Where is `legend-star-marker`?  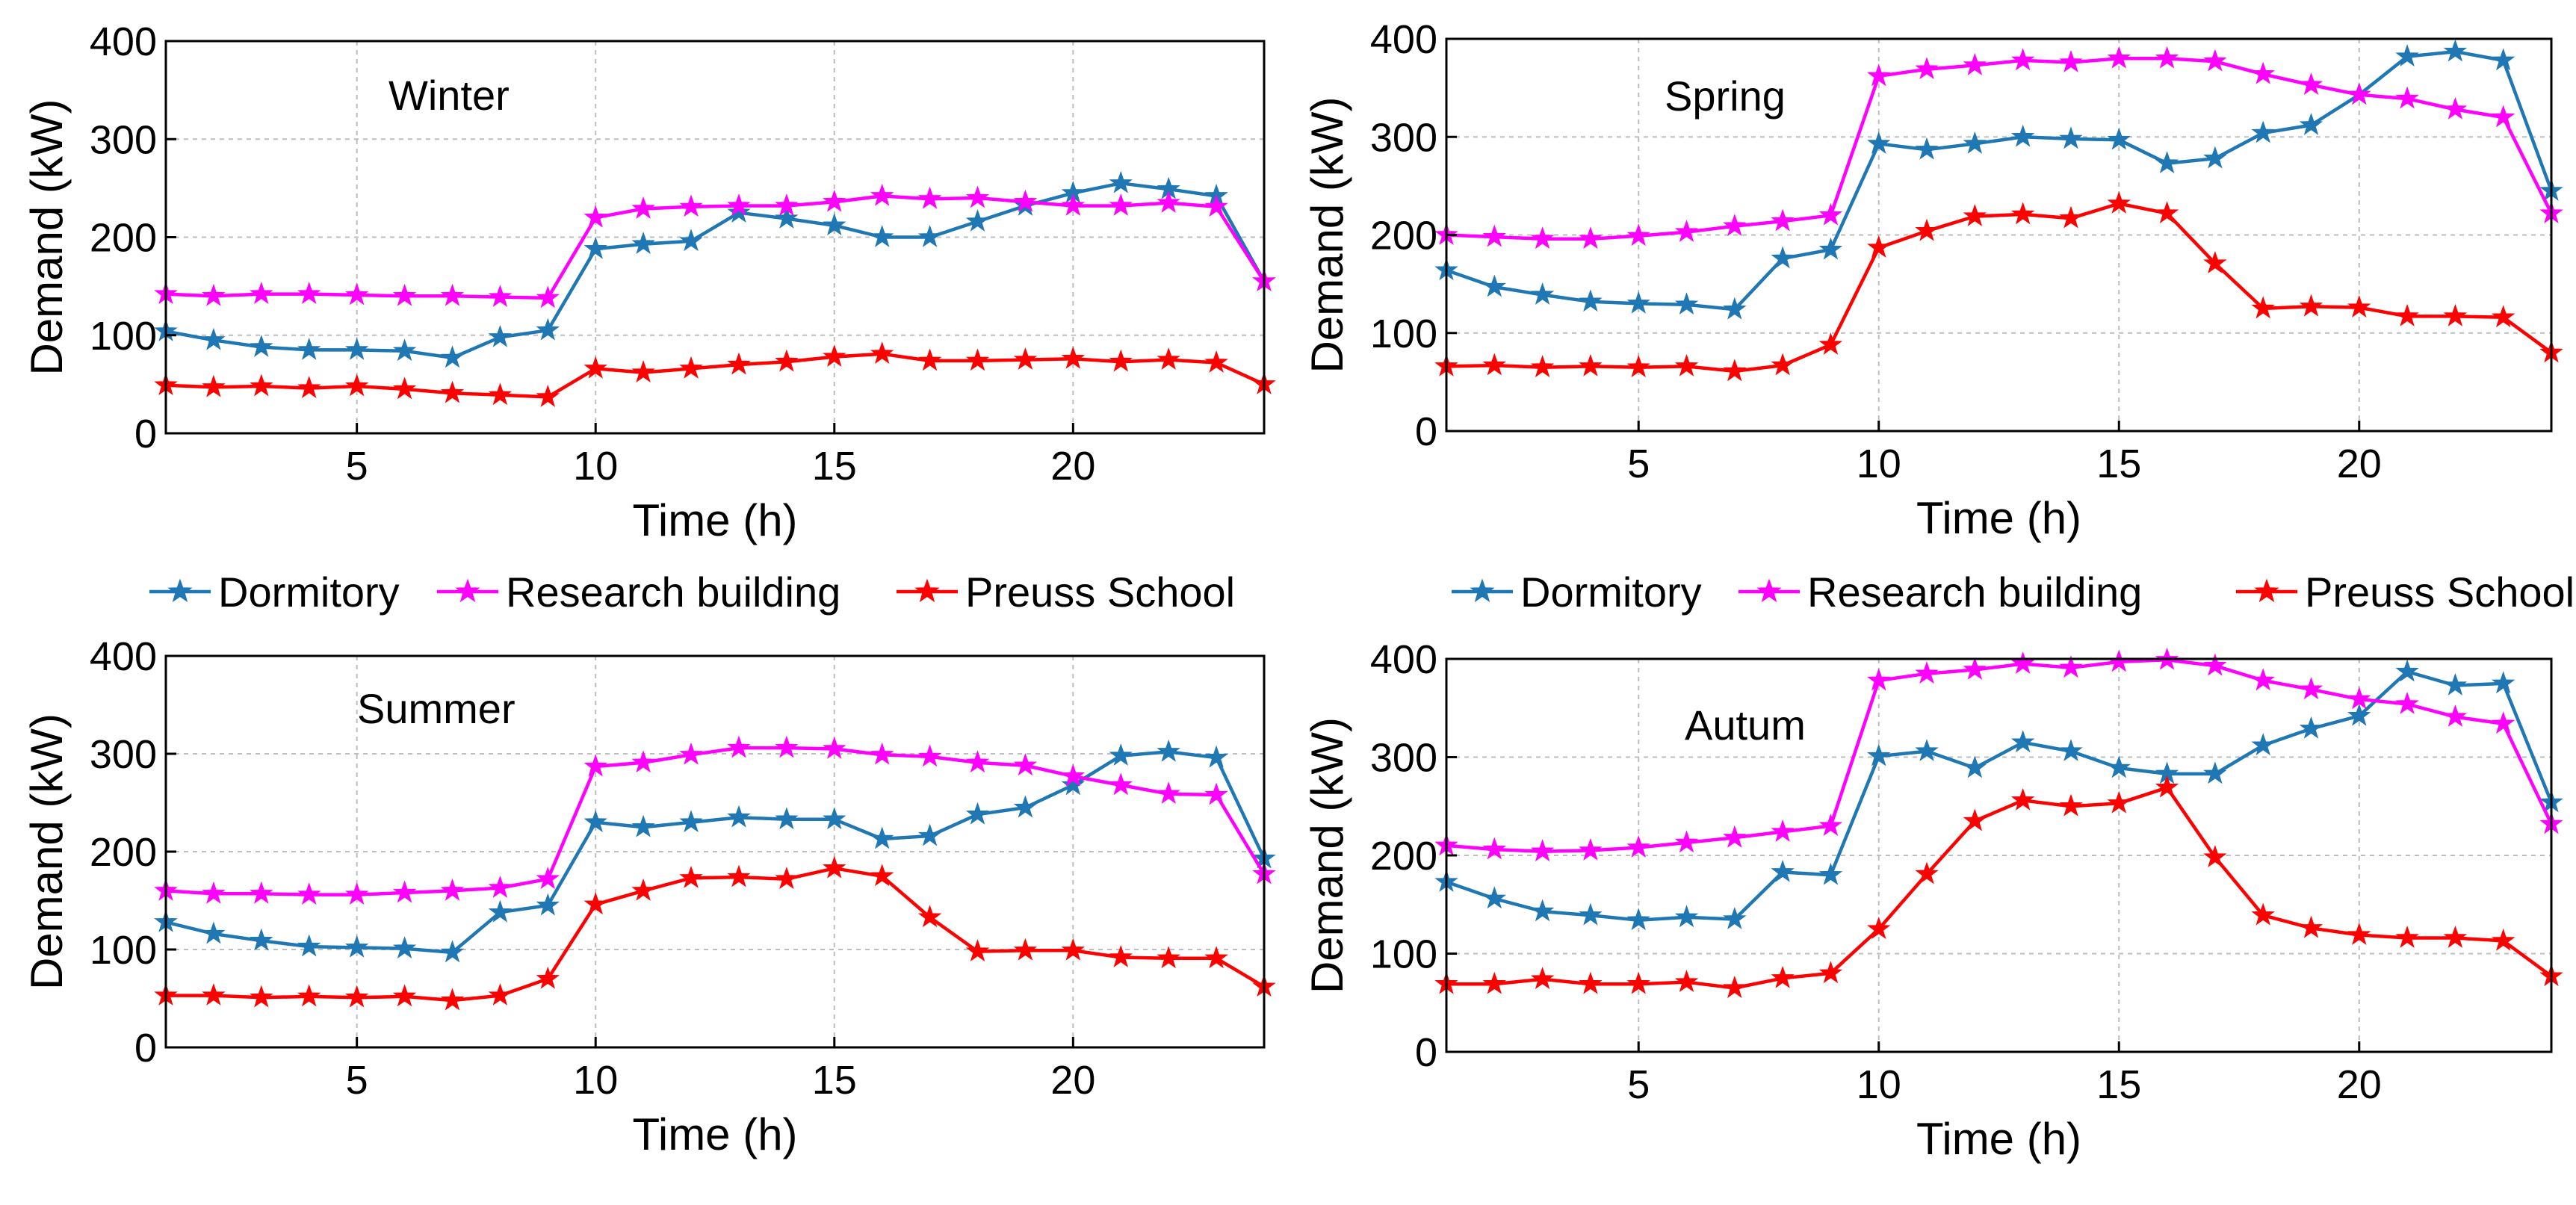 legend-star-marker is located at coordinates (927, 590).